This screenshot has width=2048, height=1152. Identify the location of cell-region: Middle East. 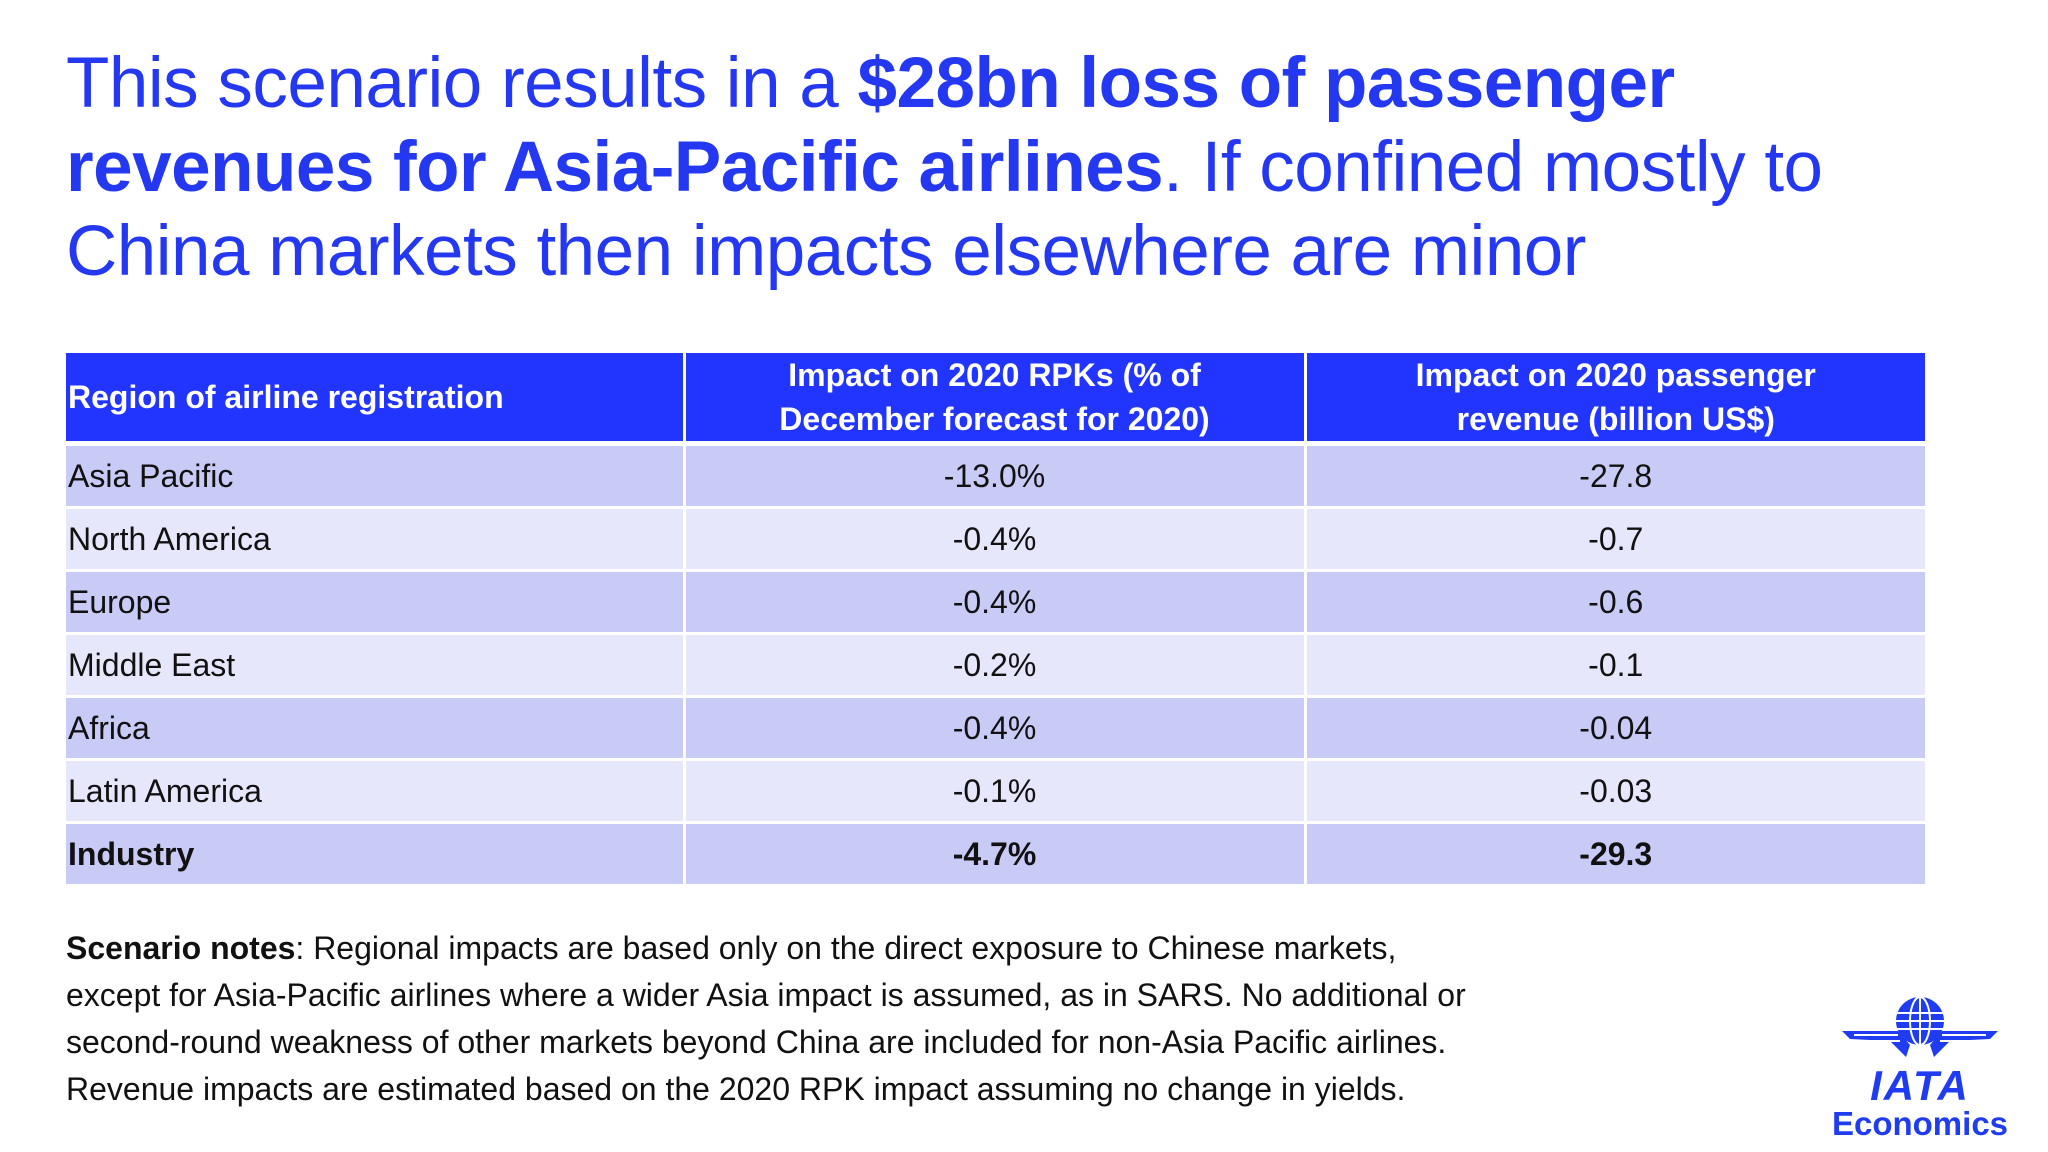
(376, 665).